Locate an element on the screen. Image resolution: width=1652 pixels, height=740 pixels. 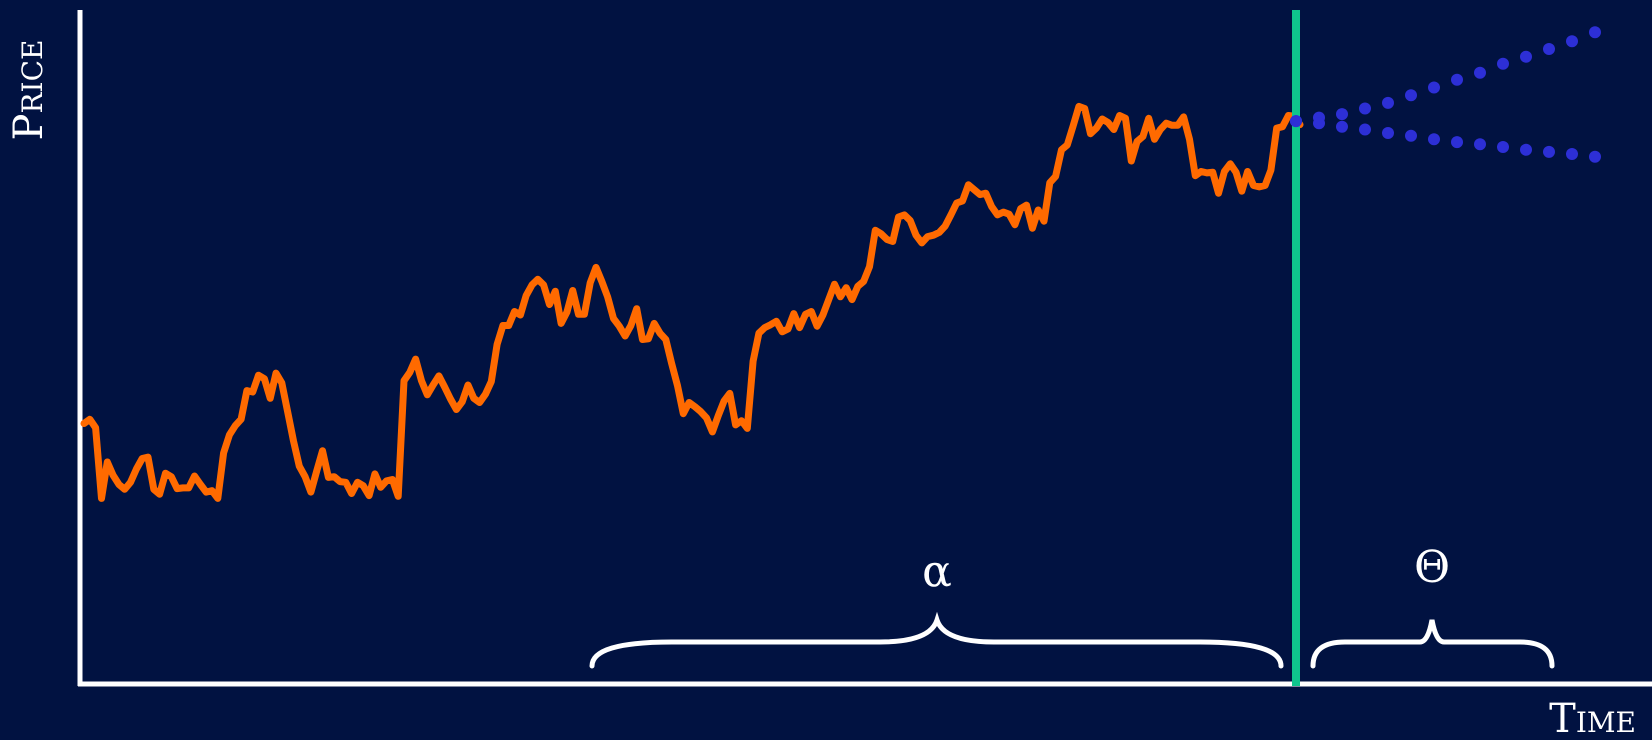
forecast-span-brace is located at coordinates (1432, 644).